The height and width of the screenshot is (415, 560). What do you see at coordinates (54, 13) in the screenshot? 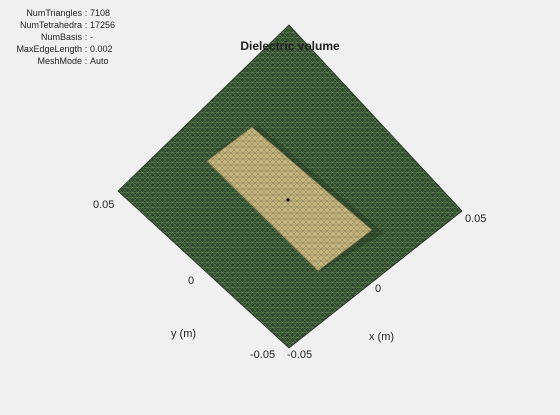
I see `stat-name: NumTriangles` at bounding box center [54, 13].